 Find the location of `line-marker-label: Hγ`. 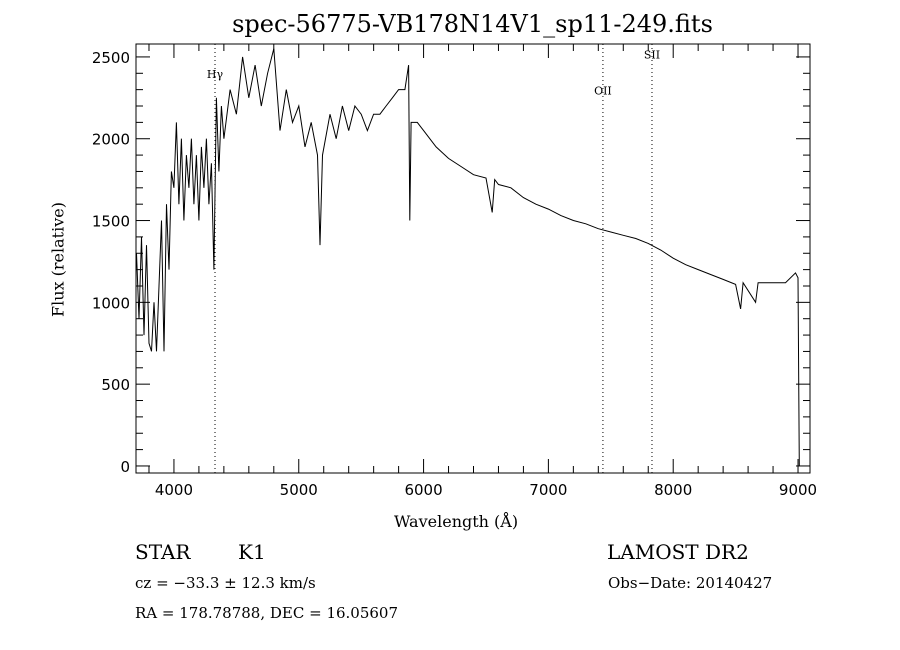

line-marker-label: Hγ is located at coordinates (215, 74).